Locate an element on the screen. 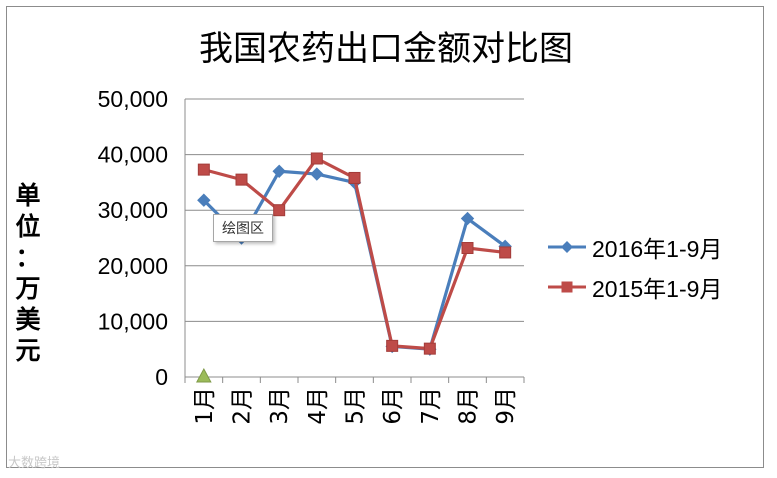  legend: 2016年1-9月 2015年1-9月 is located at coordinates (635, 267).